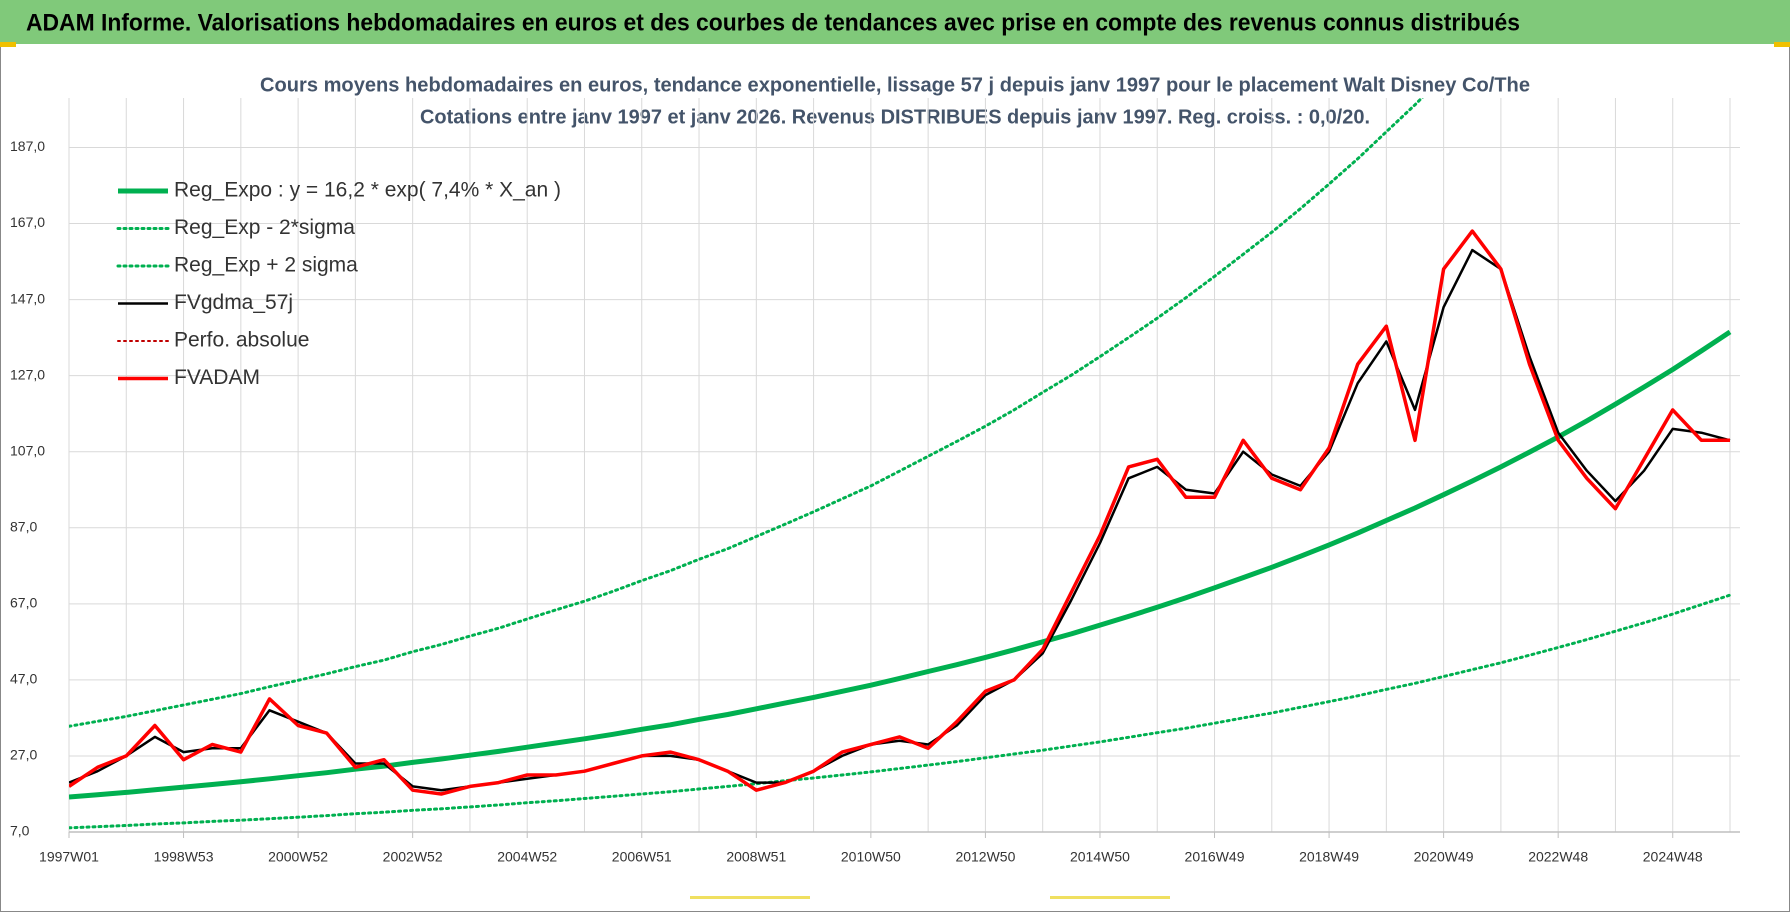  What do you see at coordinates (23, 755) in the screenshot?
I see `y-tick-label: 27,0` at bounding box center [23, 755].